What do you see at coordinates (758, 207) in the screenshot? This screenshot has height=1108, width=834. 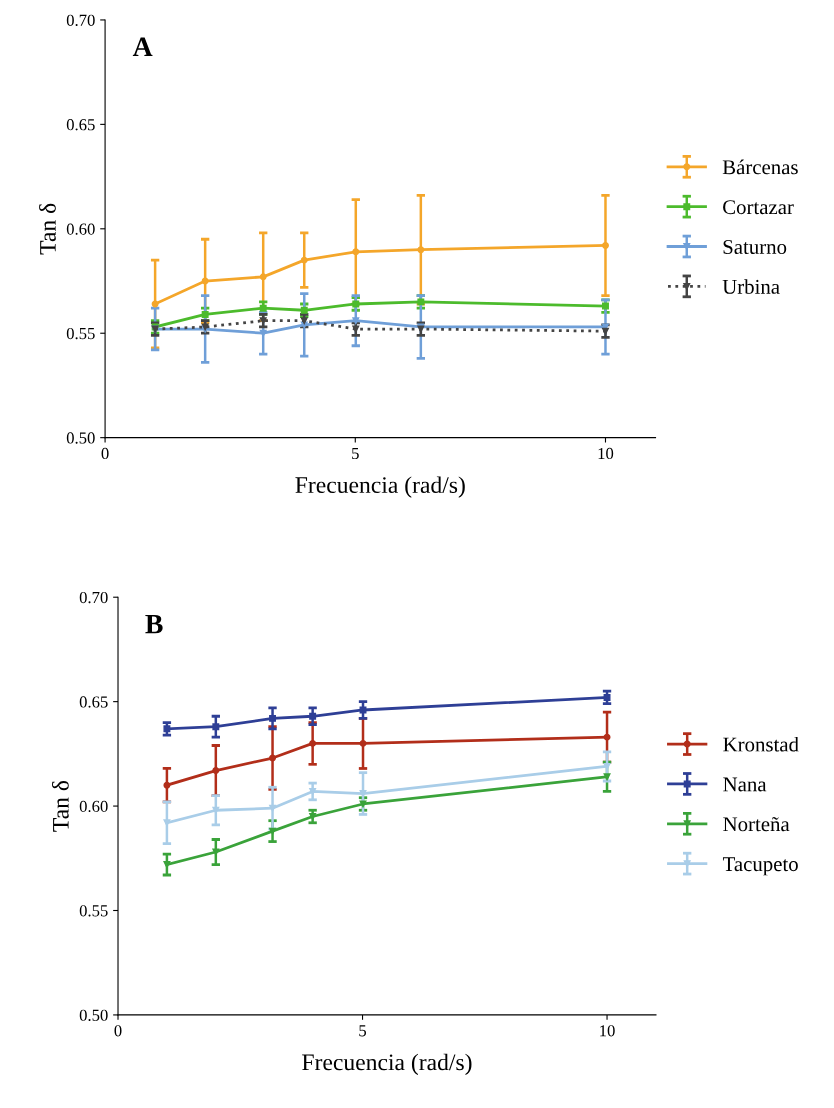 I see `legend-label: Cortazar` at bounding box center [758, 207].